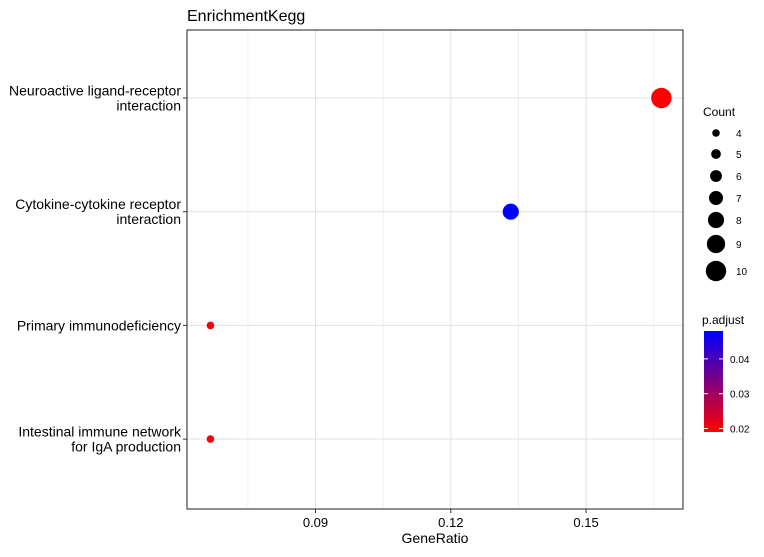 This screenshot has height=557, width=764. What do you see at coordinates (95, 98) in the screenshot?
I see `y-tick-label-category: Neuroactive ligand-receptor interaction` at bounding box center [95, 98].